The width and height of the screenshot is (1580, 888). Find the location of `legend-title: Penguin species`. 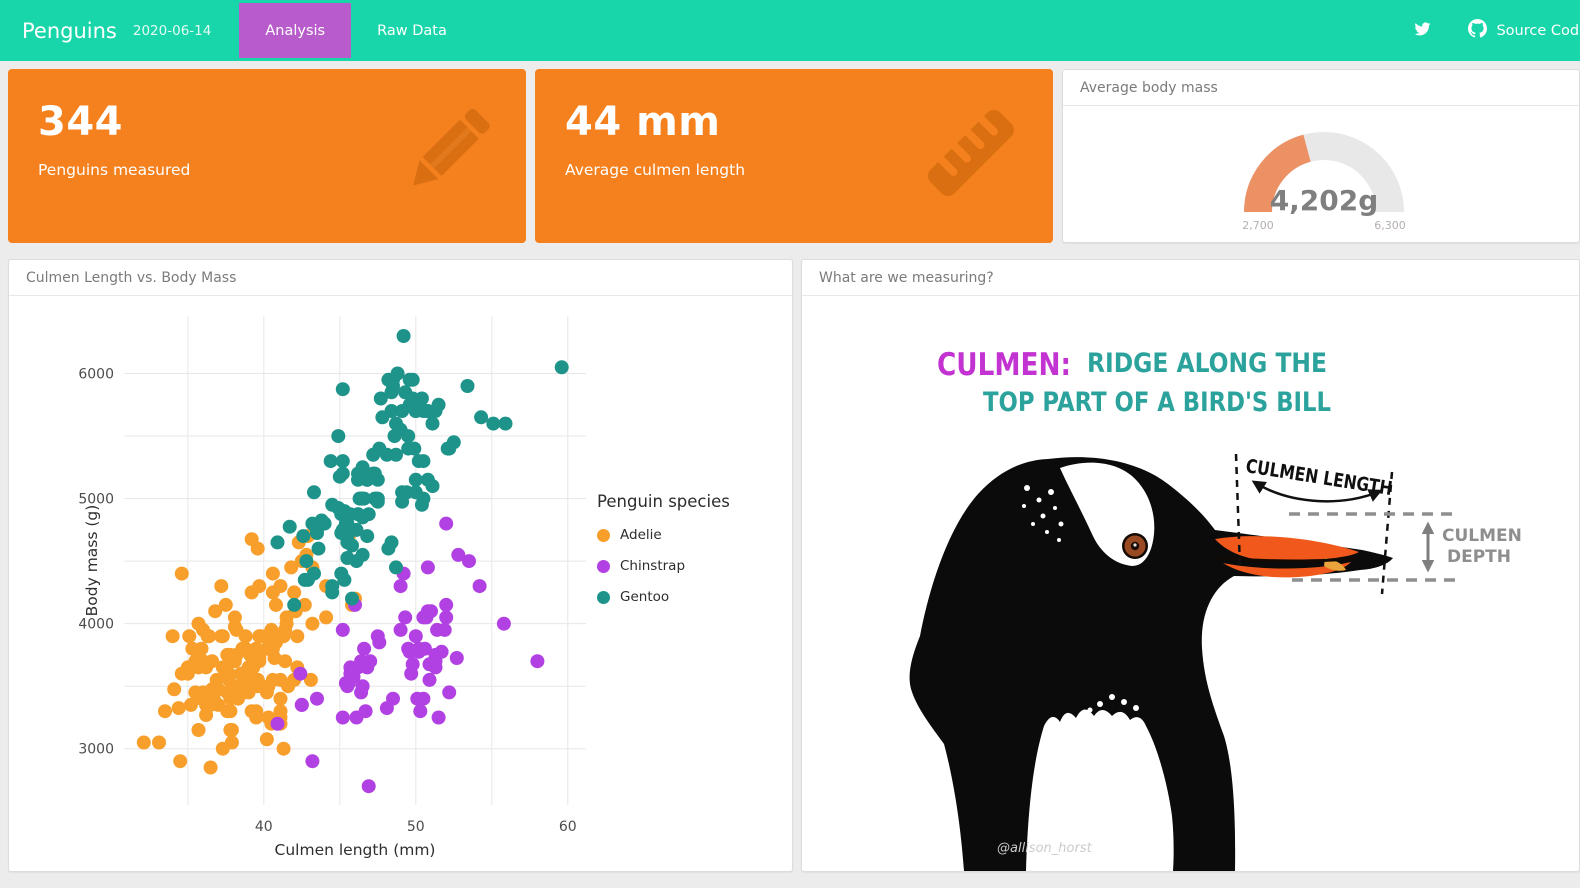

legend-title: Penguin species is located at coordinates (663, 501).